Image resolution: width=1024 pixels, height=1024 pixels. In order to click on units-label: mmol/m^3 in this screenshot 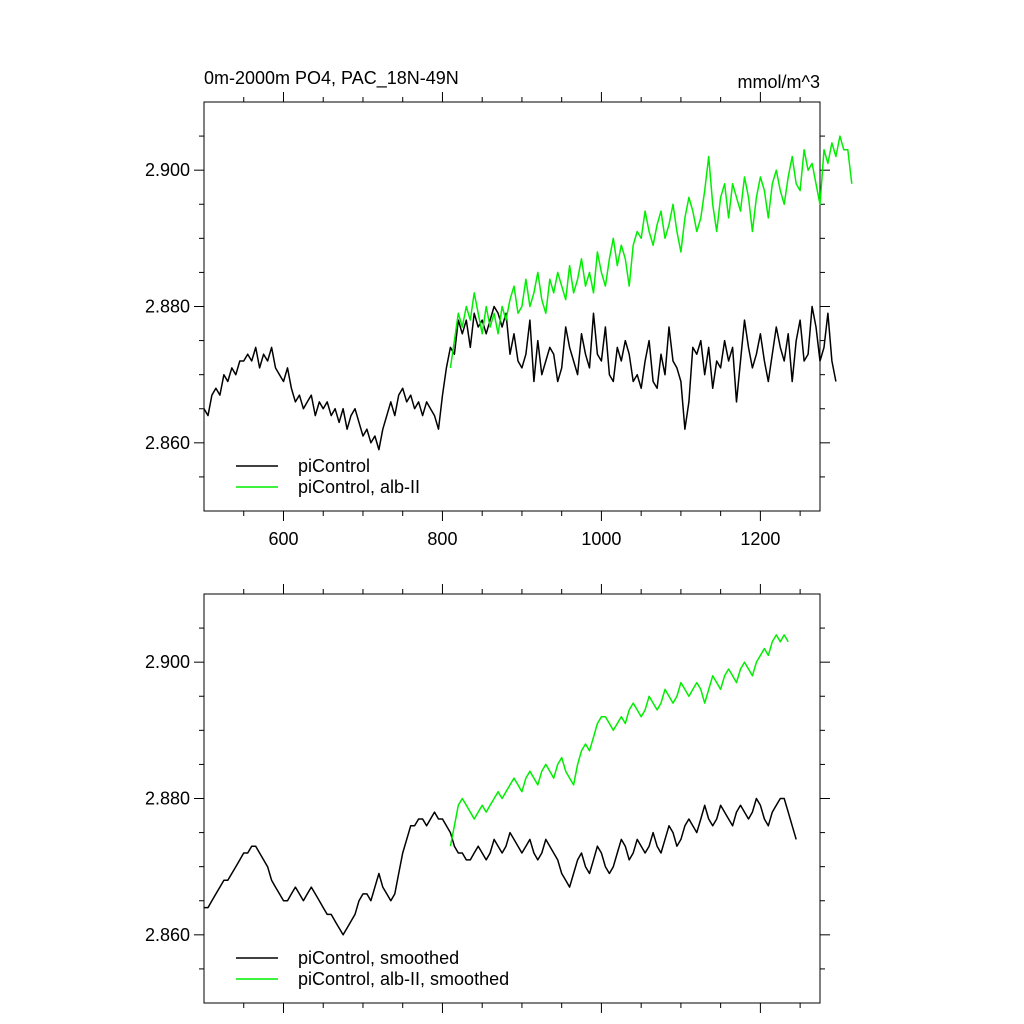, I will do `click(779, 82)`.